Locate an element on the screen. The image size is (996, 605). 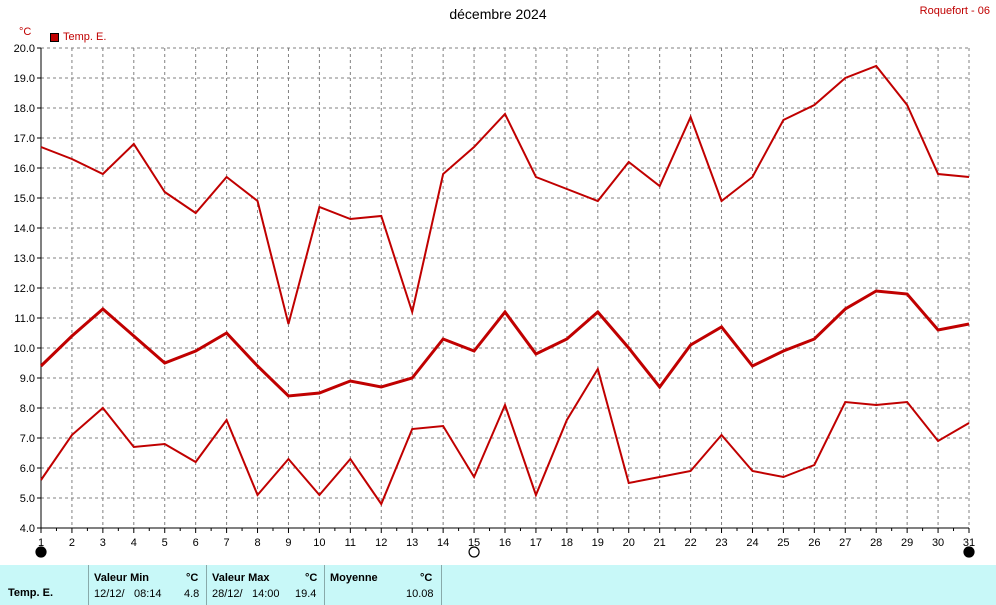
station-name: Roquefort - 06 is located at coordinates (954, 11).